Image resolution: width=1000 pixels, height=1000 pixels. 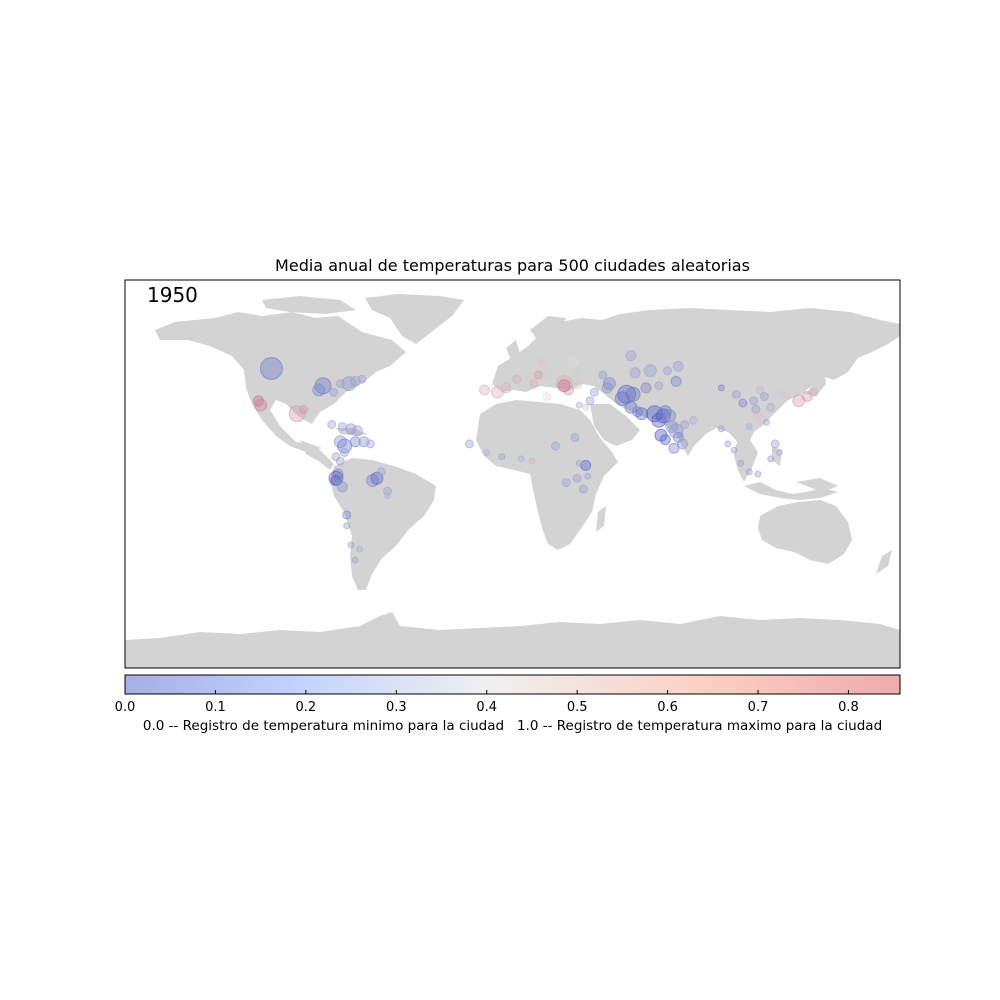 What do you see at coordinates (125, 707) in the screenshot?
I see `colorbar-tick-label: 0.0` at bounding box center [125, 707].